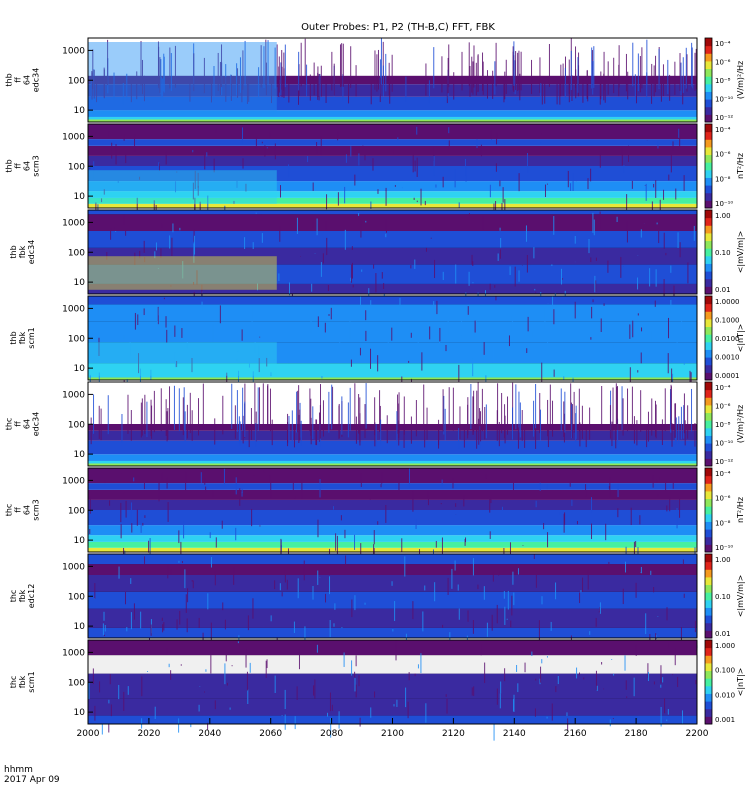  What do you see at coordinates (80, 111) in the screenshot?
I see `y-tick-label: 10` at bounding box center [80, 111].